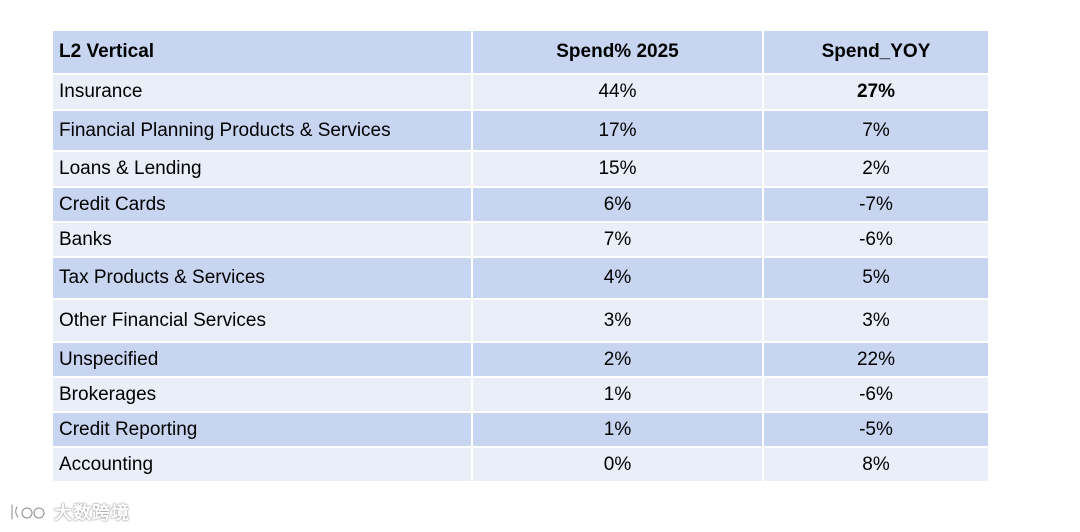 This screenshot has height=532, width=1080. Describe the element at coordinates (875, 465) in the screenshot. I see `cell-spend-yoy: 8%` at that location.